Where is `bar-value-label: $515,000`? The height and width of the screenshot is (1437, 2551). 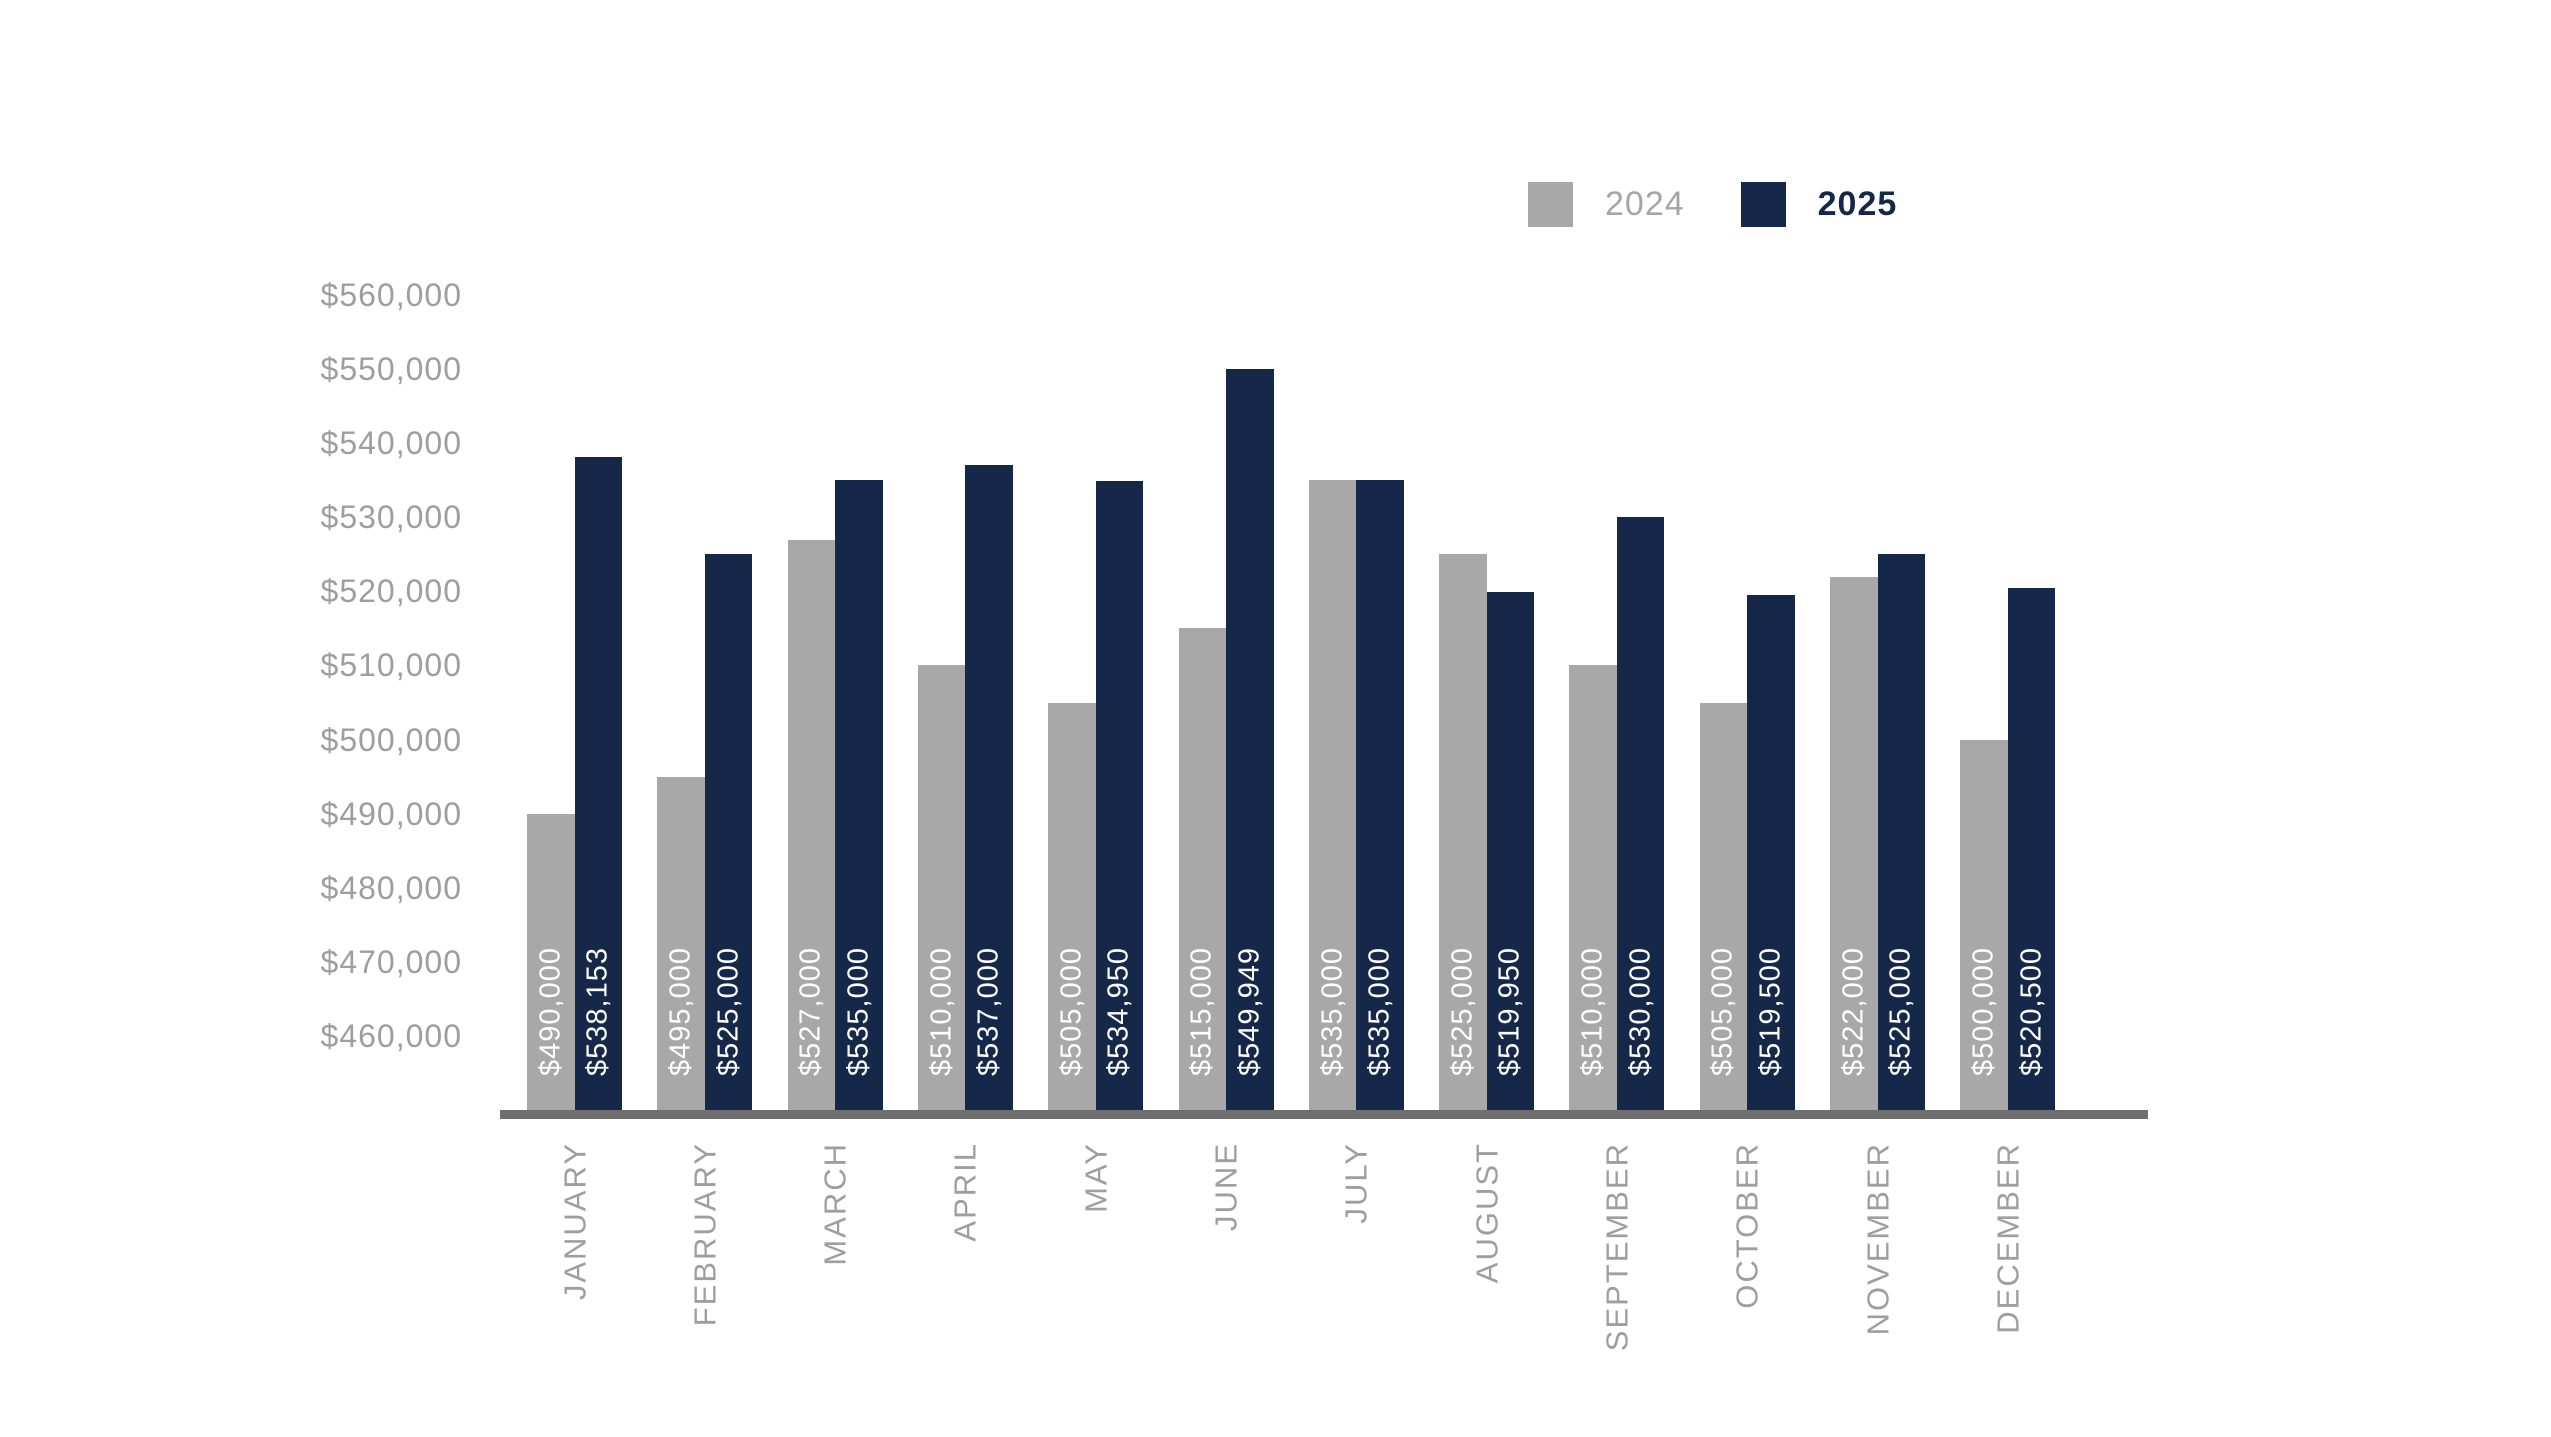
bar-value-label: $515,000 is located at coordinates (1201, 1011).